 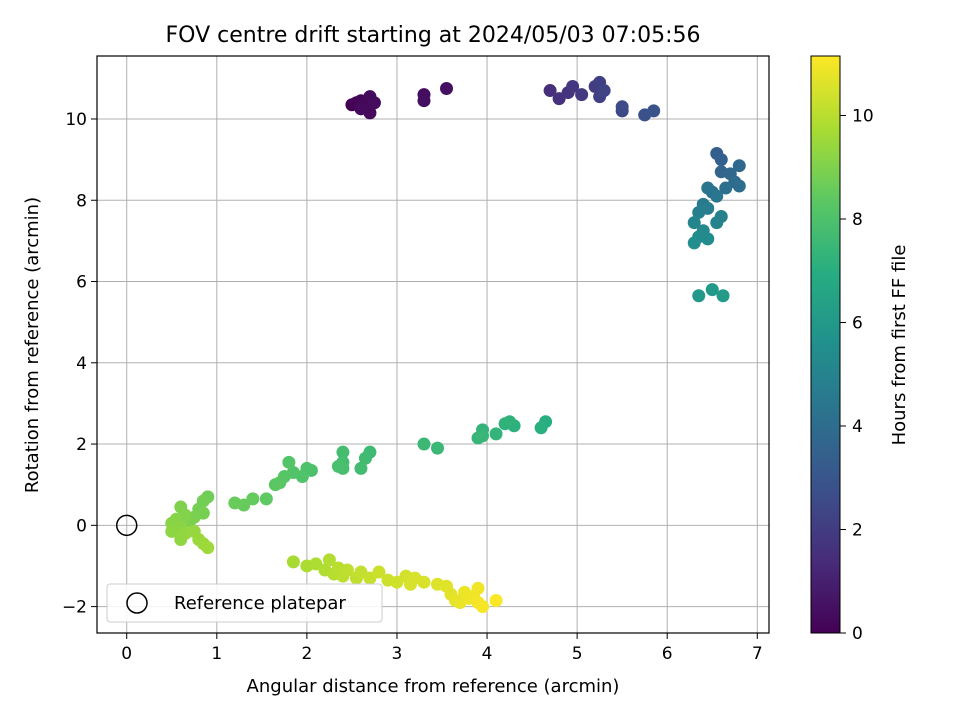 What do you see at coordinates (32, 345) in the screenshot?
I see `y-axis-label: Rotation from reference (arcmin)` at bounding box center [32, 345].